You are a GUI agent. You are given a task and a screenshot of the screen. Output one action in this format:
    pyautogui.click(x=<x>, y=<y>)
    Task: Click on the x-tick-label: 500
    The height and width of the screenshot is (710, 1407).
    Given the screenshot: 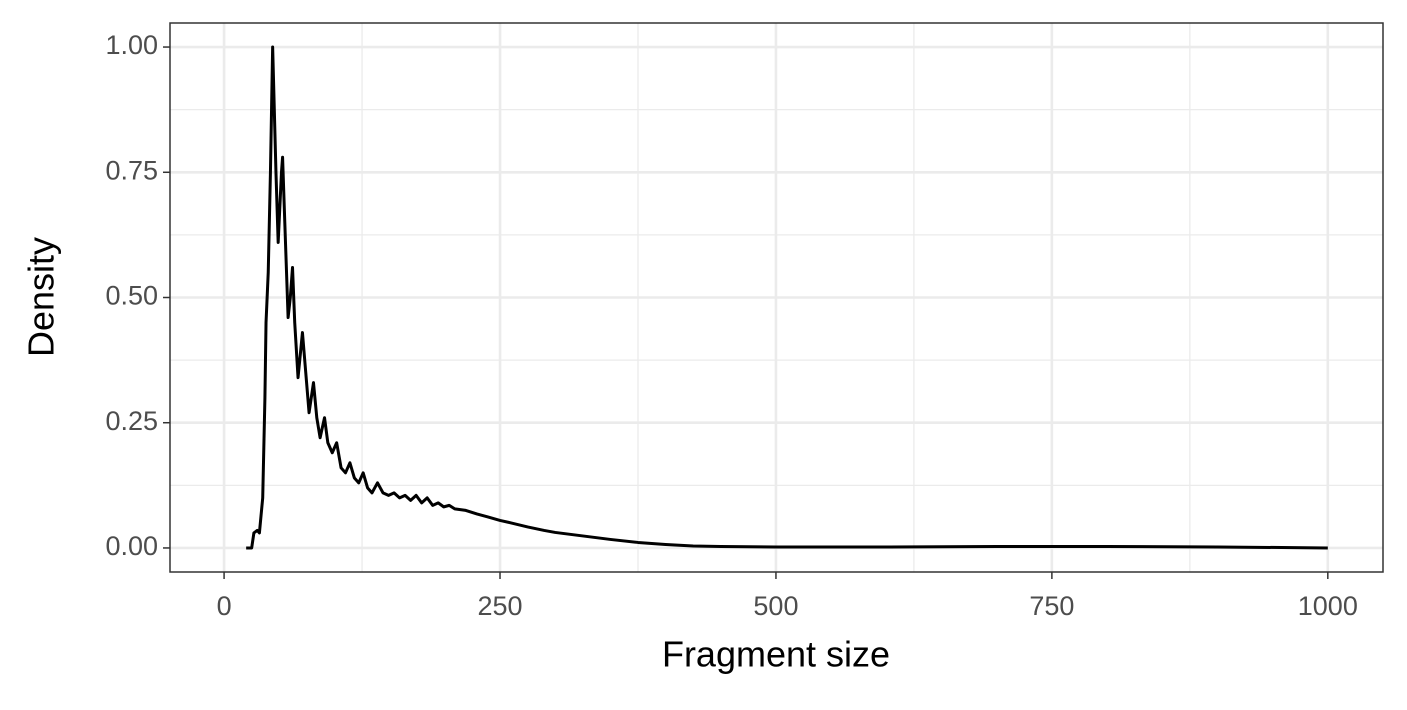 What is the action you would take?
    pyautogui.click(x=775, y=606)
    